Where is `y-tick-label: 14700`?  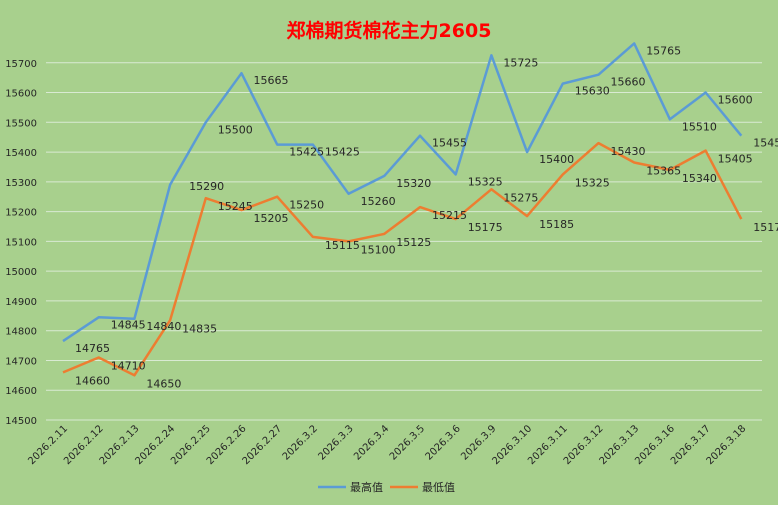
y-tick-label: 14700 is located at coordinates (21, 361).